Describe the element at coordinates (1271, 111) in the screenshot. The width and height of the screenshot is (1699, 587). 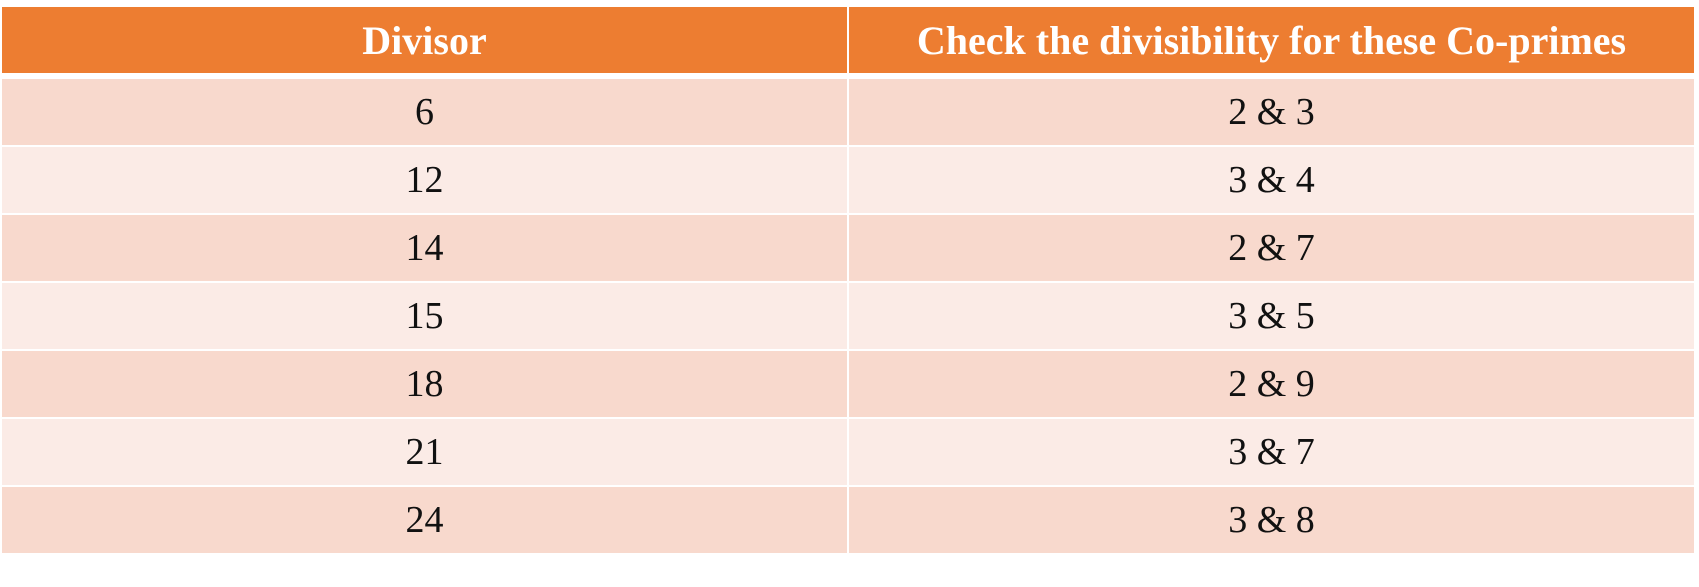
I see `coprimes-cell: 2 & 3` at that location.